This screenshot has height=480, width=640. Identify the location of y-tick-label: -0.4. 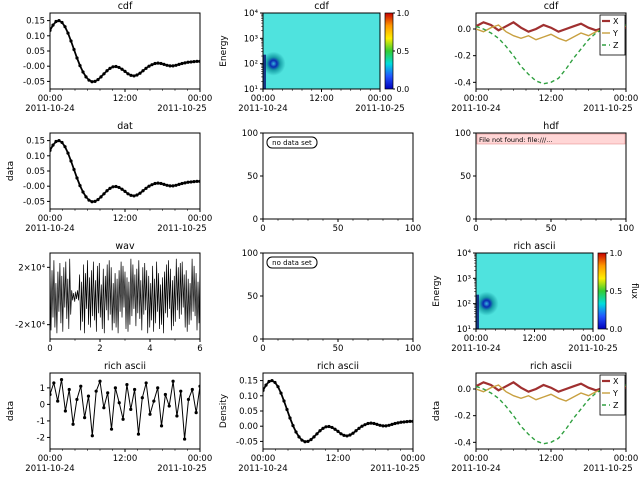
(462, 83).